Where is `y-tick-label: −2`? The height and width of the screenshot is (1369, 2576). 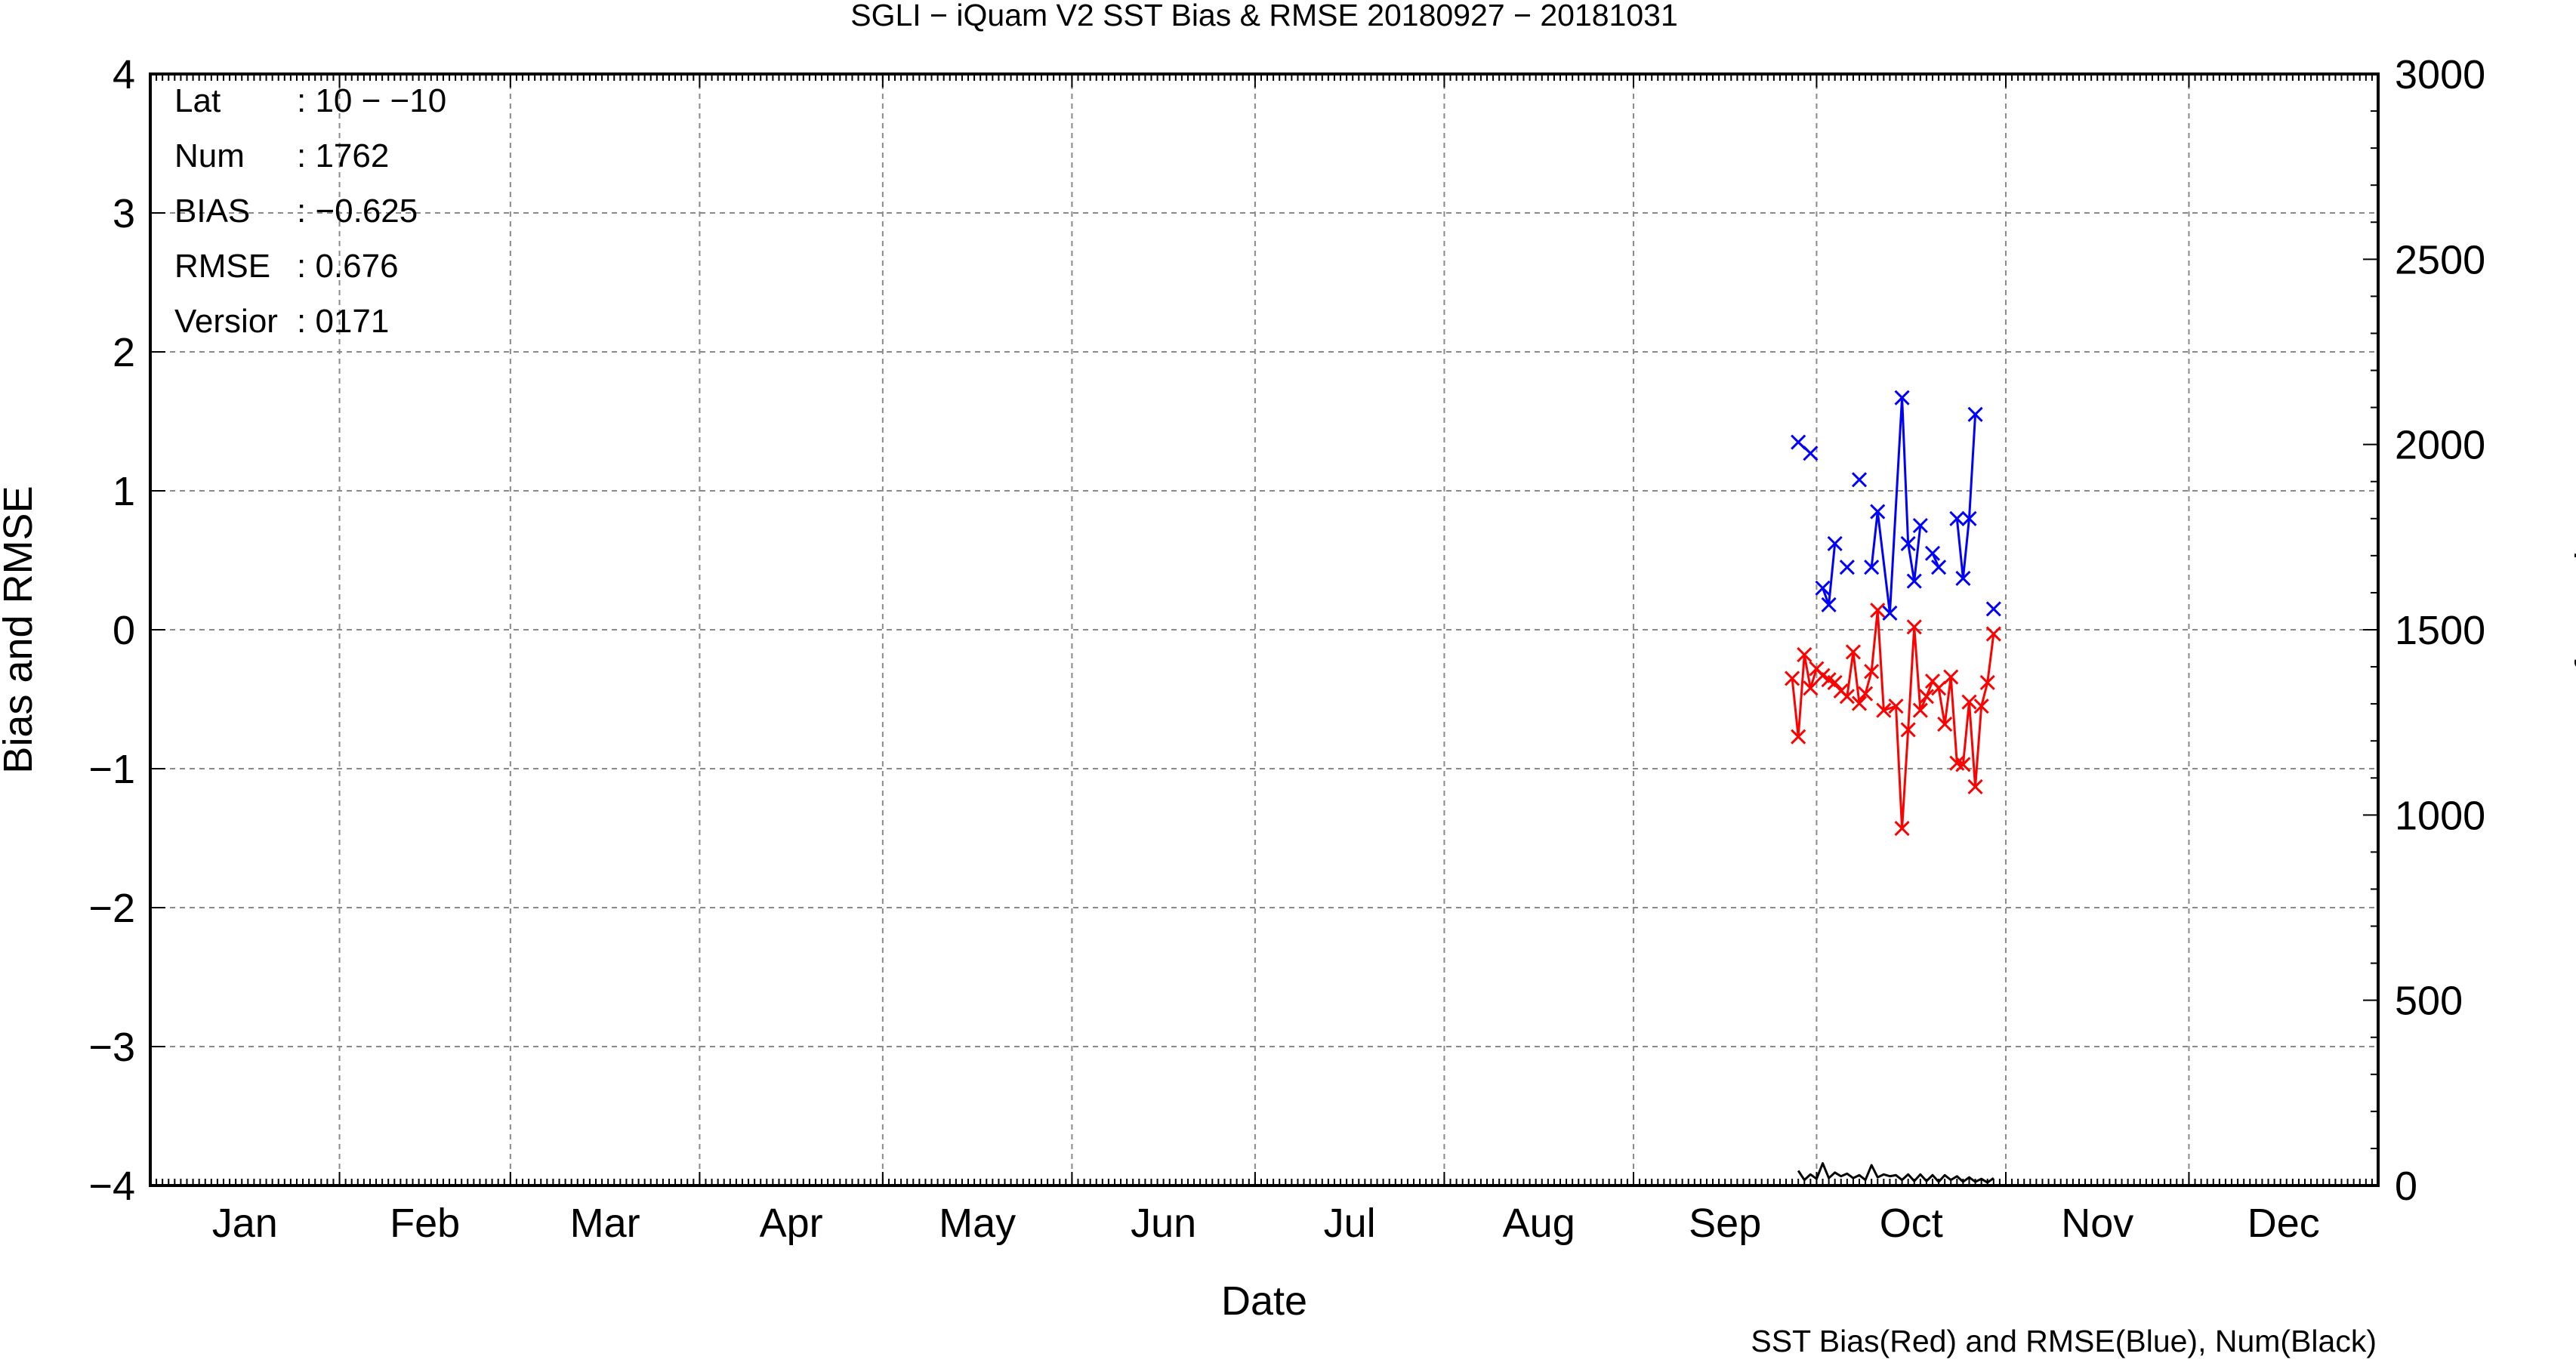 y-tick-label: −2 is located at coordinates (111, 908).